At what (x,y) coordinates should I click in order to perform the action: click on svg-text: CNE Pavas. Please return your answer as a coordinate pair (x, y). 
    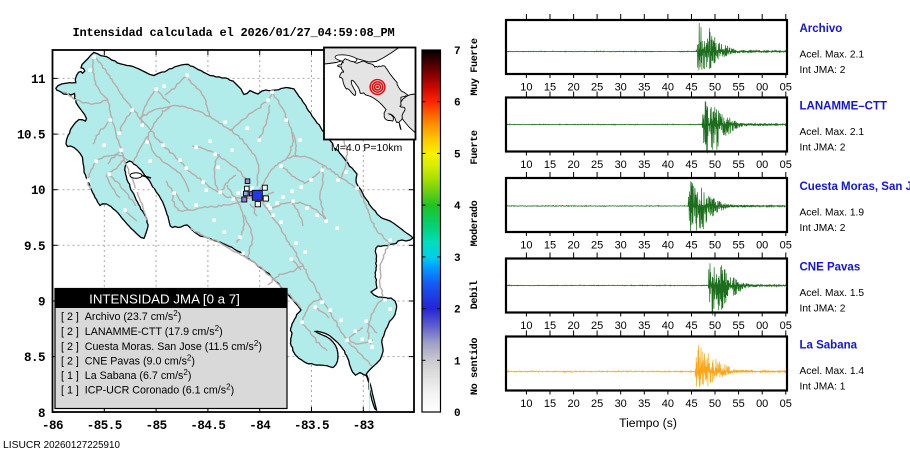
    Looking at the image, I should click on (830, 268).